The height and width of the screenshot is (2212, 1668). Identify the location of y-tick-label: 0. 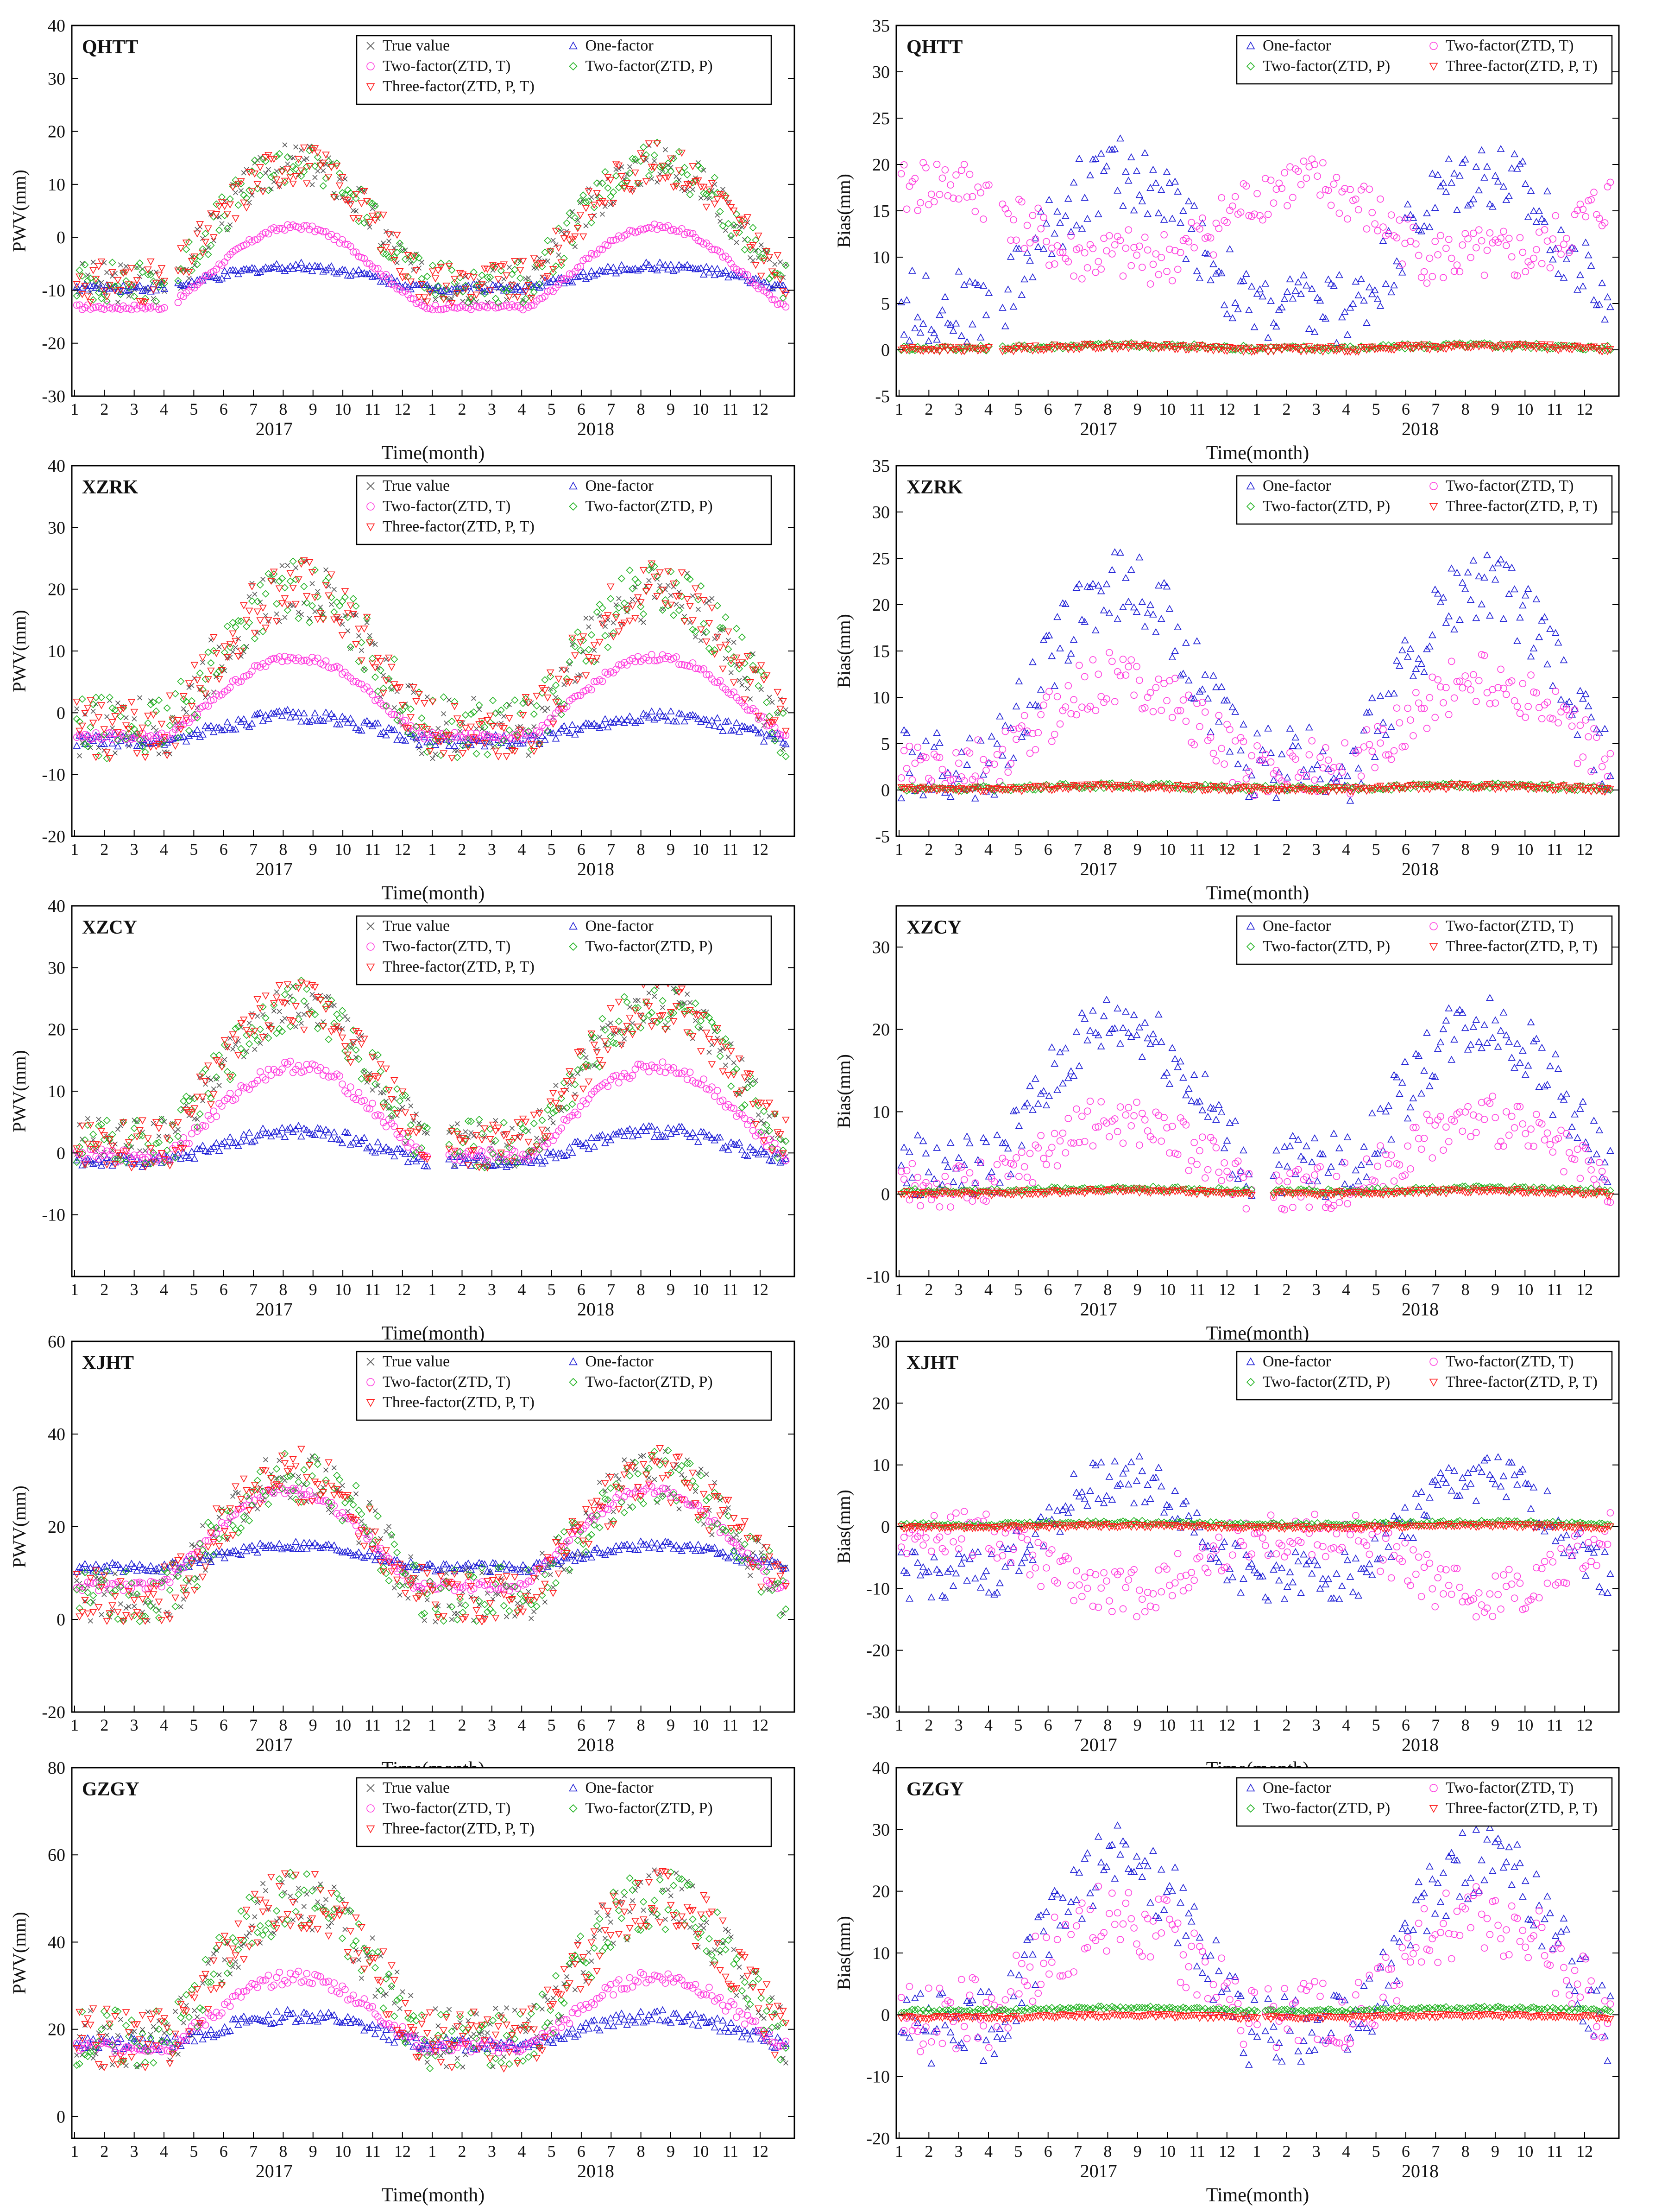
(61, 237).